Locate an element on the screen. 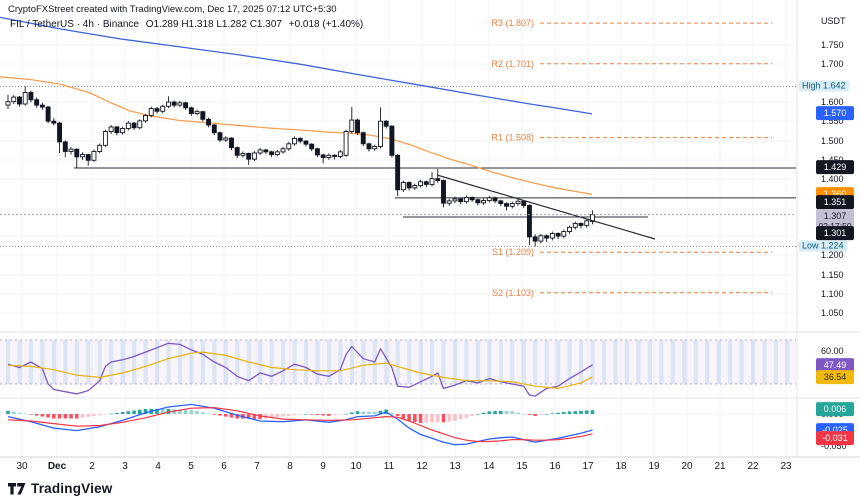 Image resolution: width=860 pixels, height=502 pixels. time-axis-label: 21 is located at coordinates (720, 466).